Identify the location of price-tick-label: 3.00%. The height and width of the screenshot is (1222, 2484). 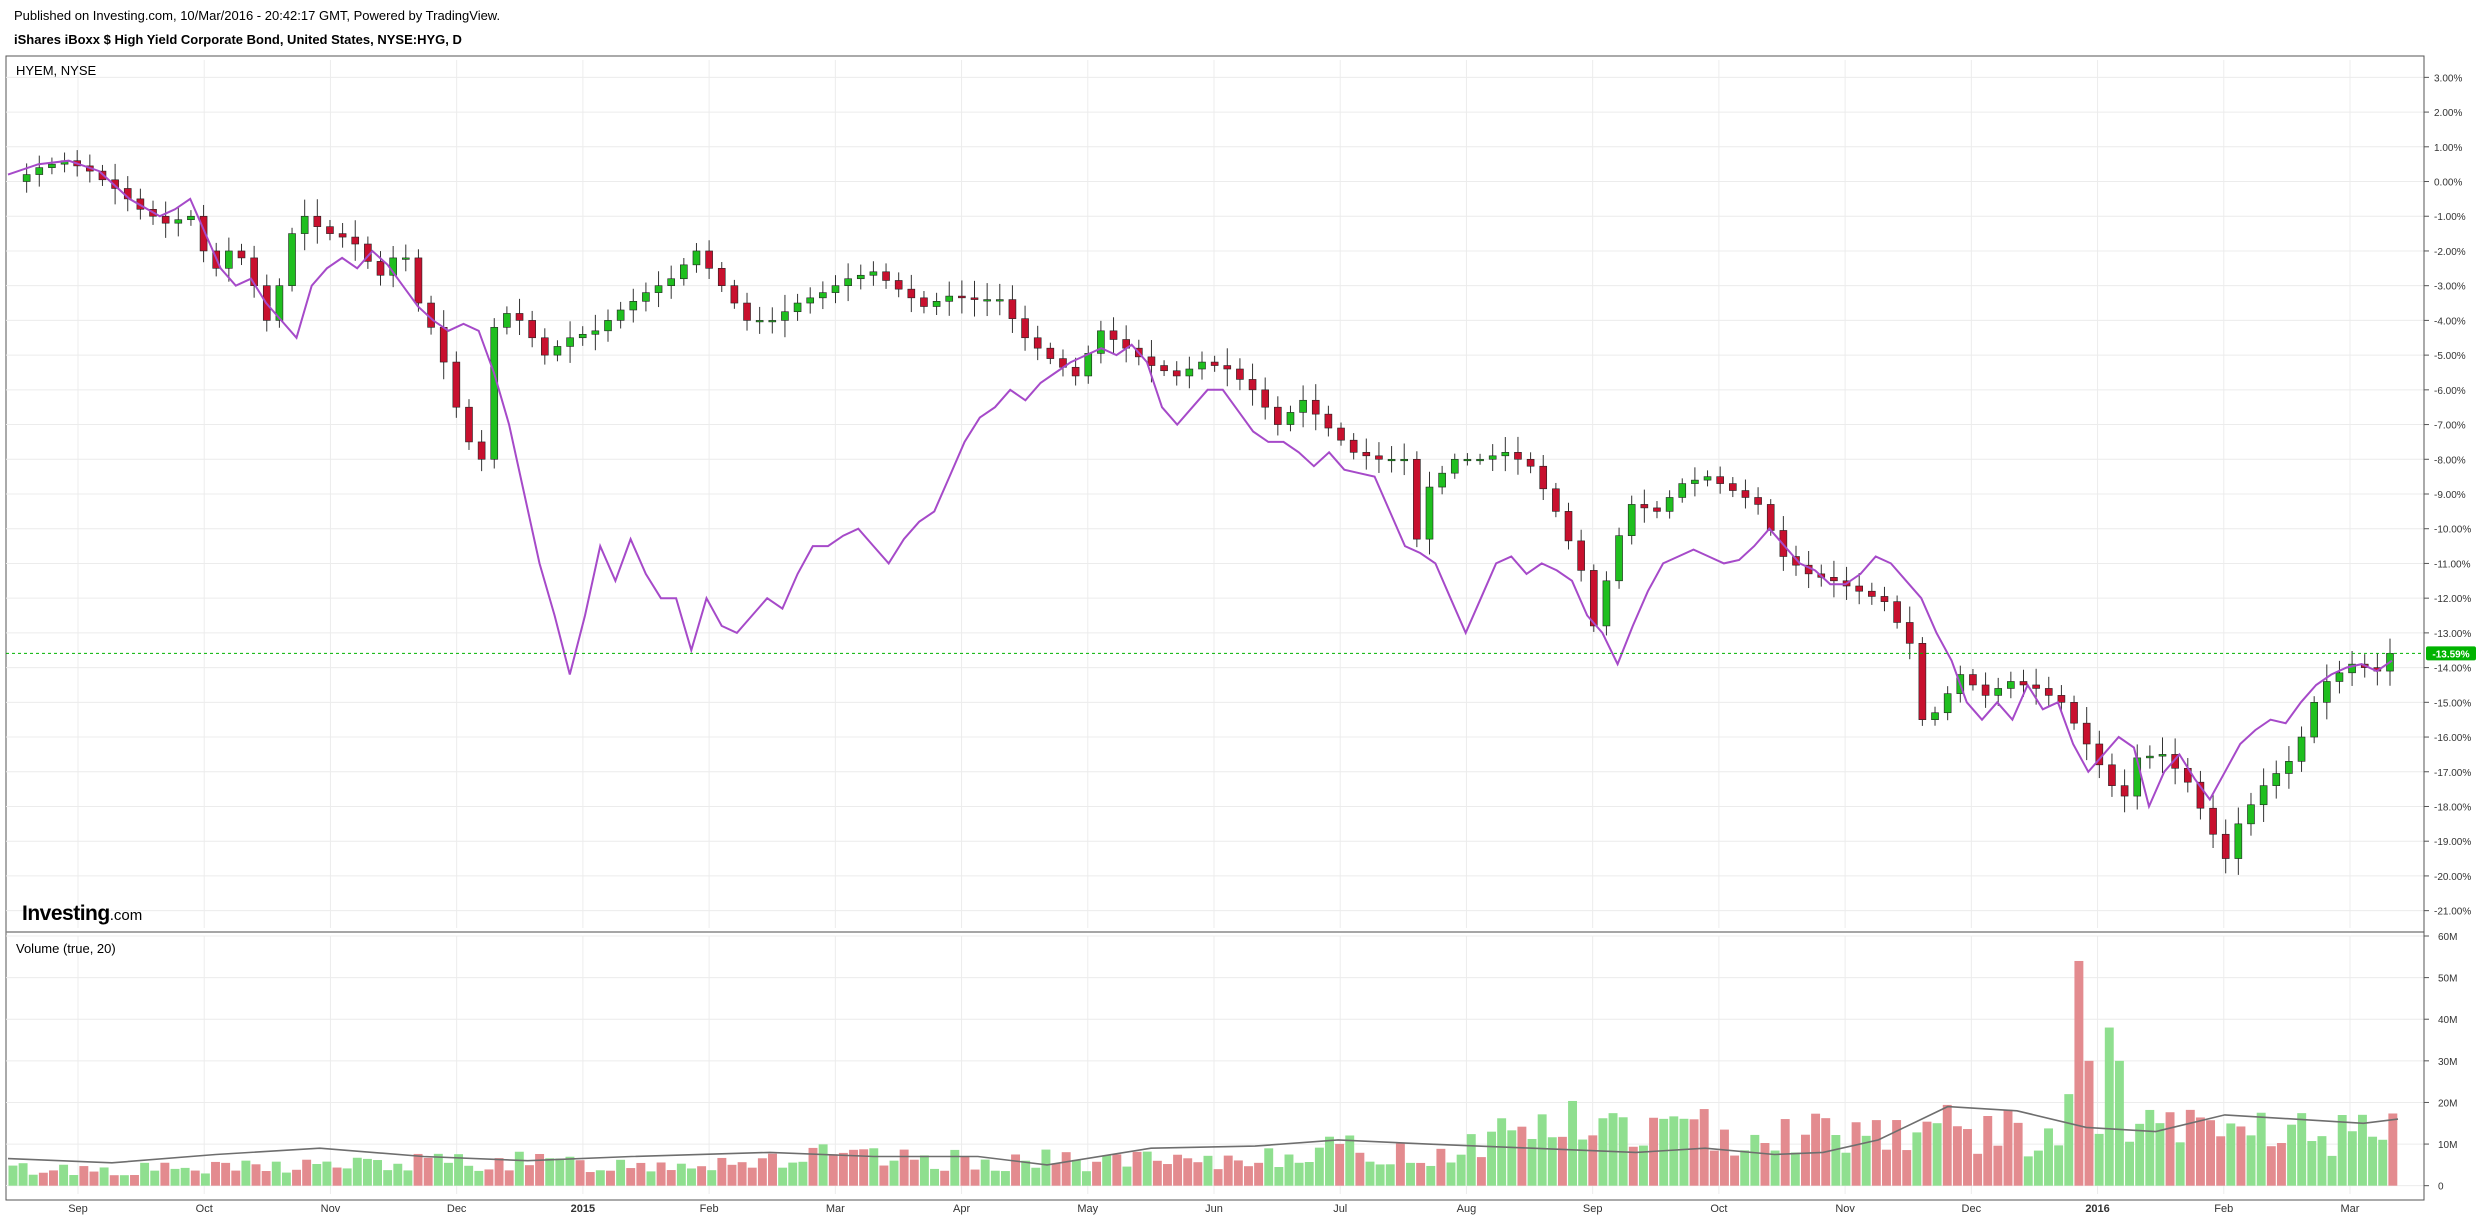
(2448, 78).